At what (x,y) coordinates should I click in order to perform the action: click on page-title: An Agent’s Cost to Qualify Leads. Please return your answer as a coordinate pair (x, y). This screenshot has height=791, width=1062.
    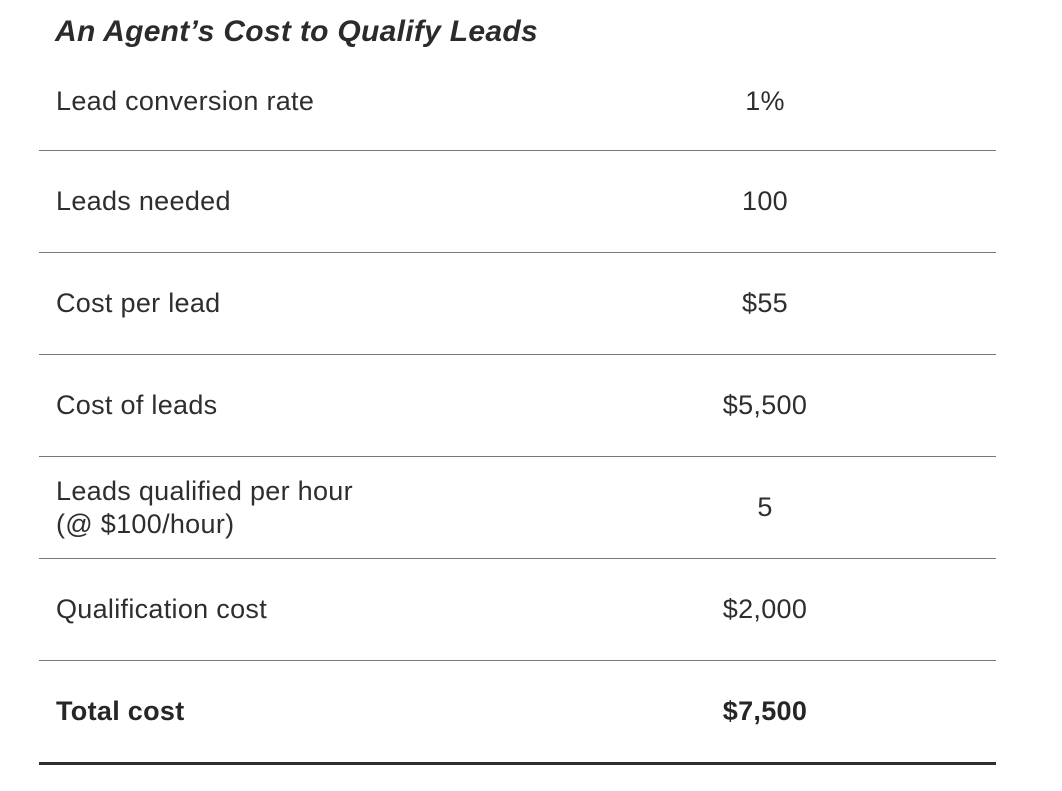
    Looking at the image, I should click on (296, 31).